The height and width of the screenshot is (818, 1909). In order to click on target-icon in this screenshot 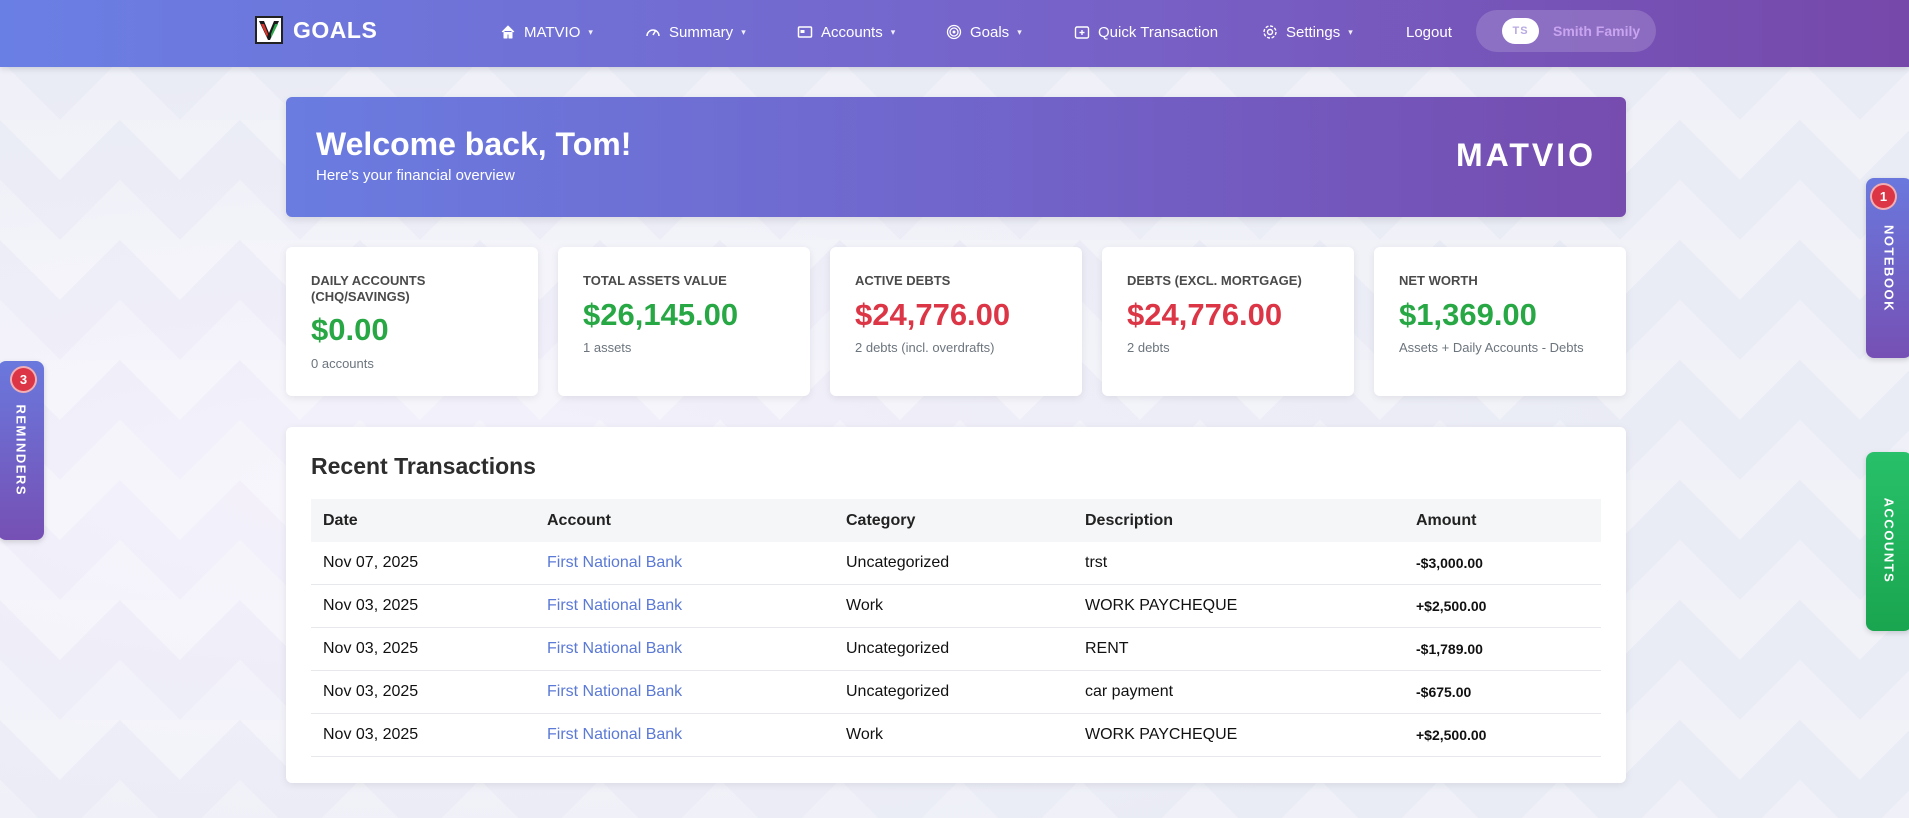, I will do `click(954, 32)`.